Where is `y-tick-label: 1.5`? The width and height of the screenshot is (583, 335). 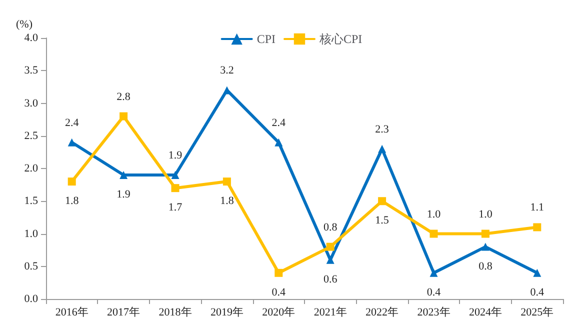
y-tick-label: 1.5 is located at coordinates (31, 201).